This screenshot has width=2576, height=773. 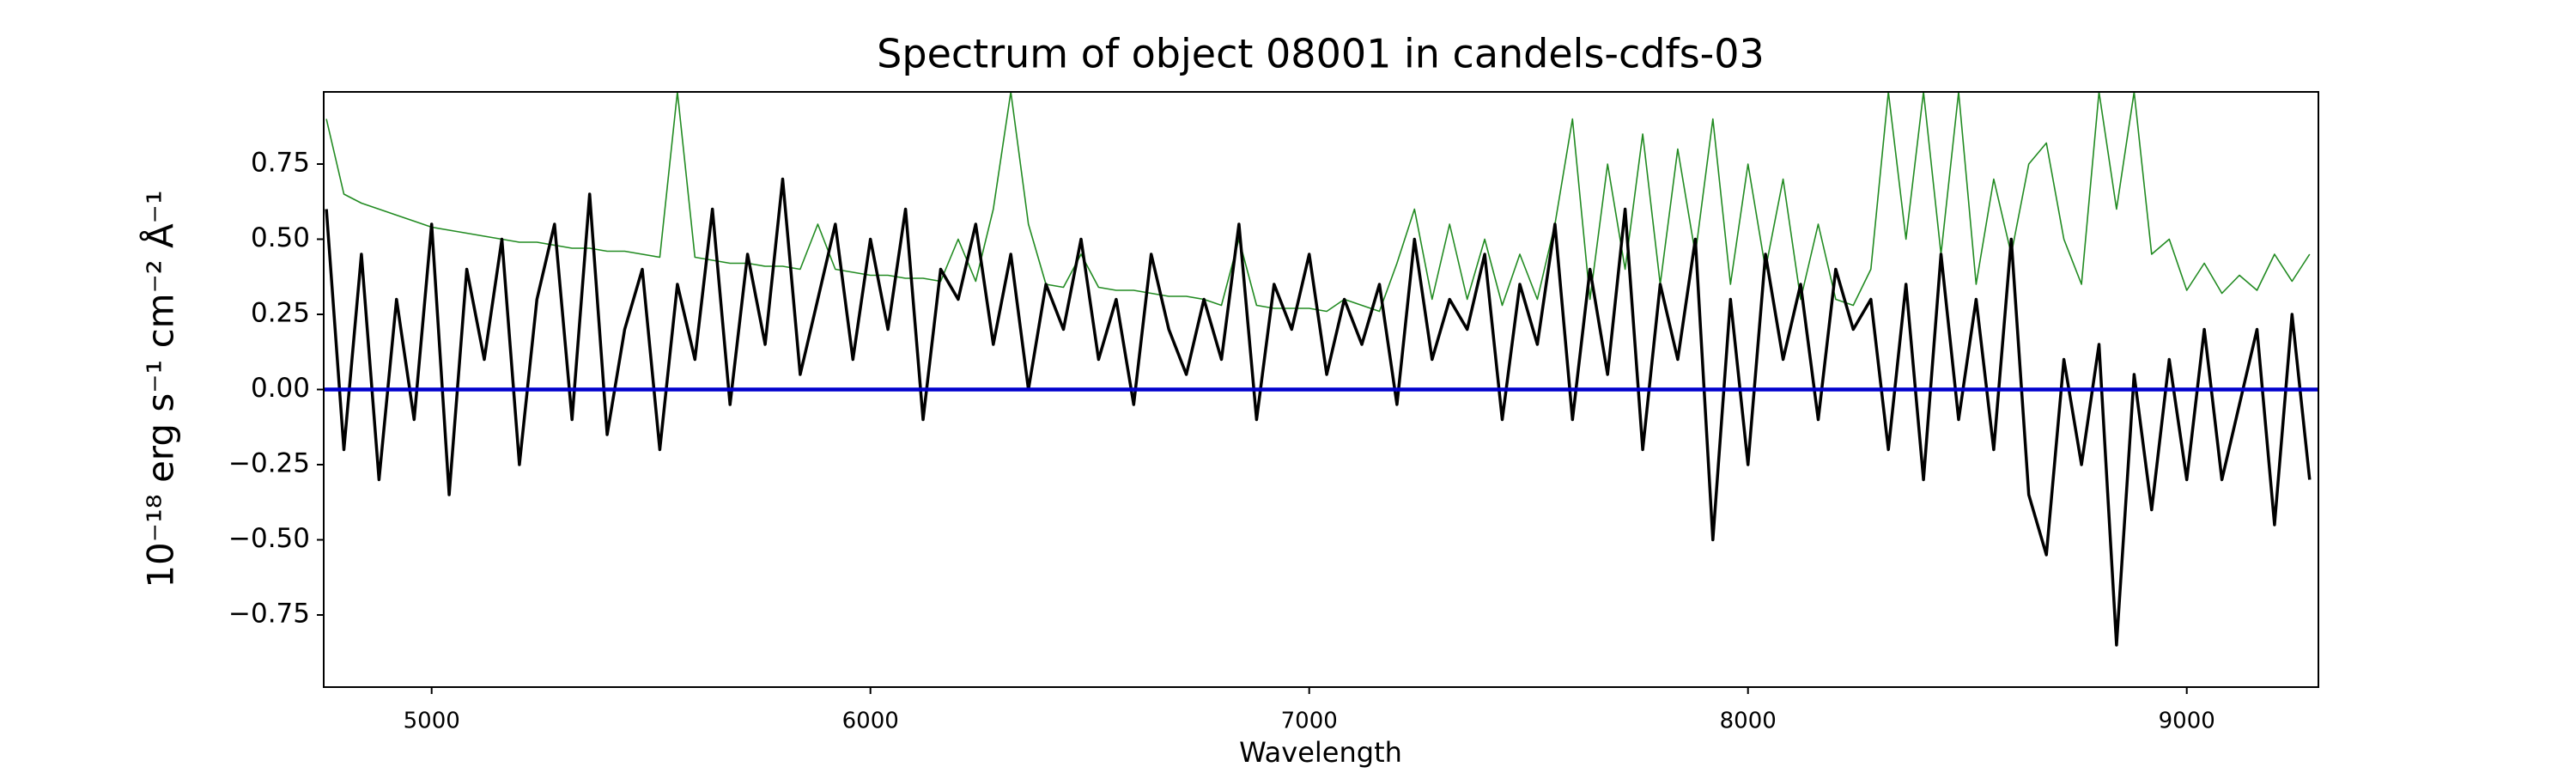 I want to click on y-tick-label: 0.00, so click(x=280, y=388).